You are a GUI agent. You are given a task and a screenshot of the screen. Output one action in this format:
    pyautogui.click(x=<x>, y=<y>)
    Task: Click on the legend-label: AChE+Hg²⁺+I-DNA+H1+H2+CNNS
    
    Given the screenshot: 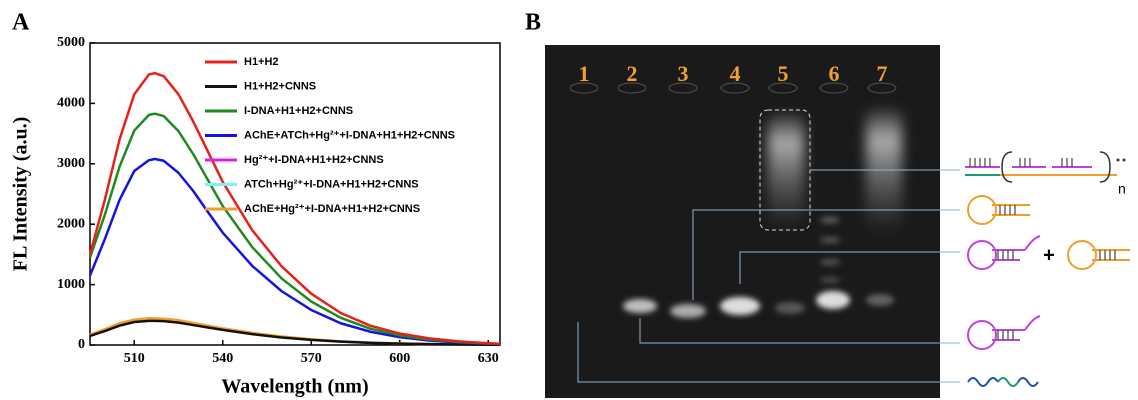 What is the action you would take?
    pyautogui.click(x=332, y=209)
    